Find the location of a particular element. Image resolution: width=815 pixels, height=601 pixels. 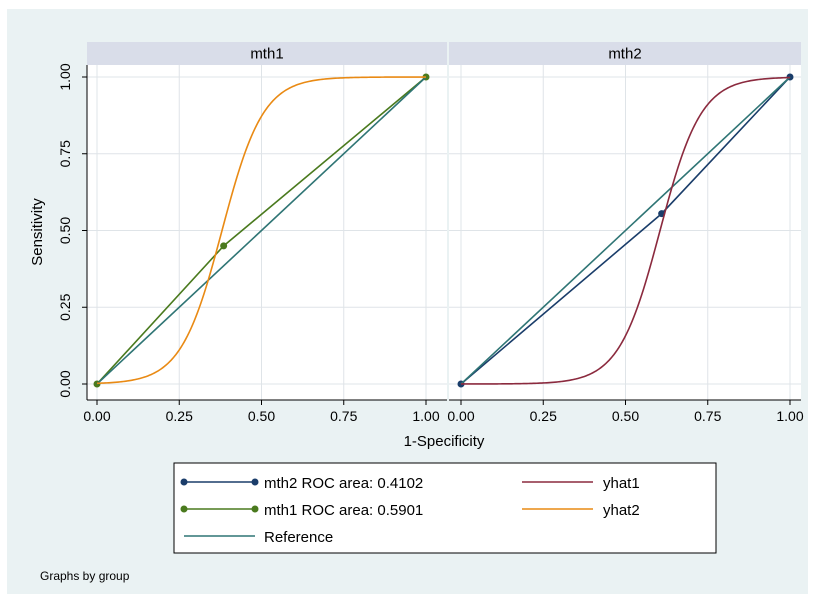

panel-title-mth1: mth1 is located at coordinates (266, 54).